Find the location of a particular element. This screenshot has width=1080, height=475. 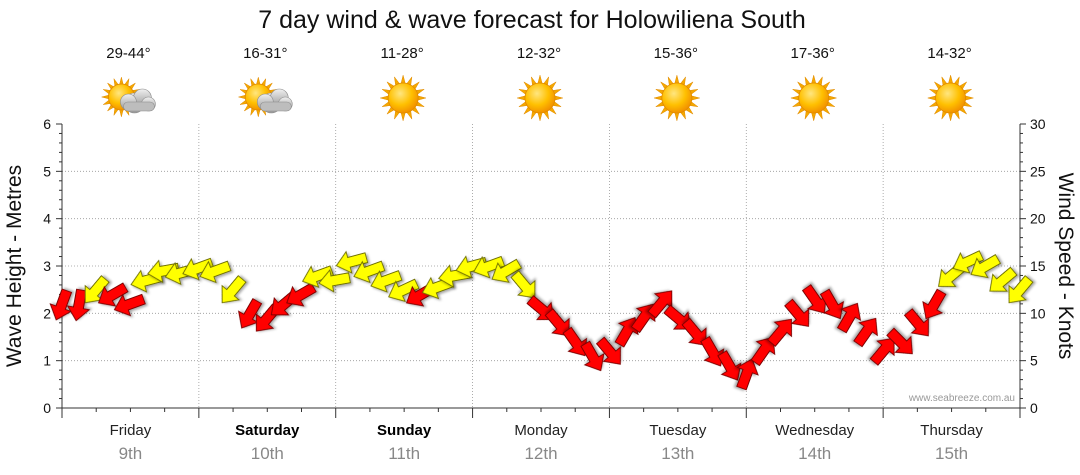

y-left-tick-label: 4 is located at coordinates (47, 219).